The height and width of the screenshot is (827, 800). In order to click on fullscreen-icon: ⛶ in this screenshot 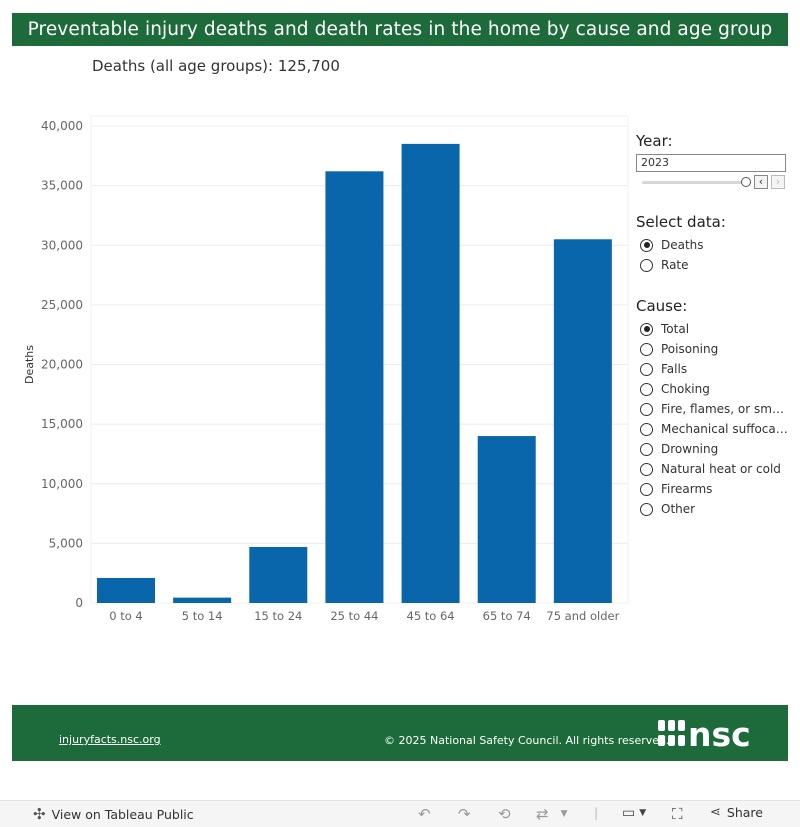, I will do `click(677, 814)`.